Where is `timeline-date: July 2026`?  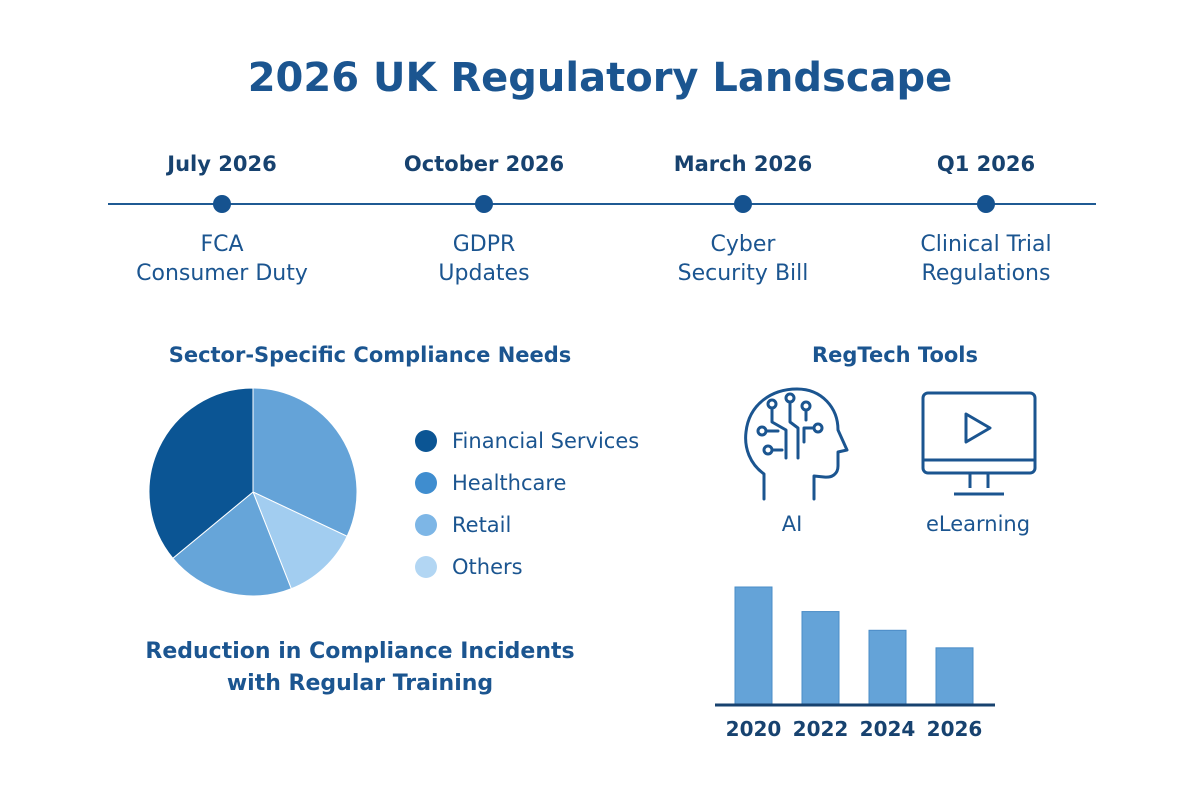 timeline-date: July 2026 is located at coordinates (222, 164).